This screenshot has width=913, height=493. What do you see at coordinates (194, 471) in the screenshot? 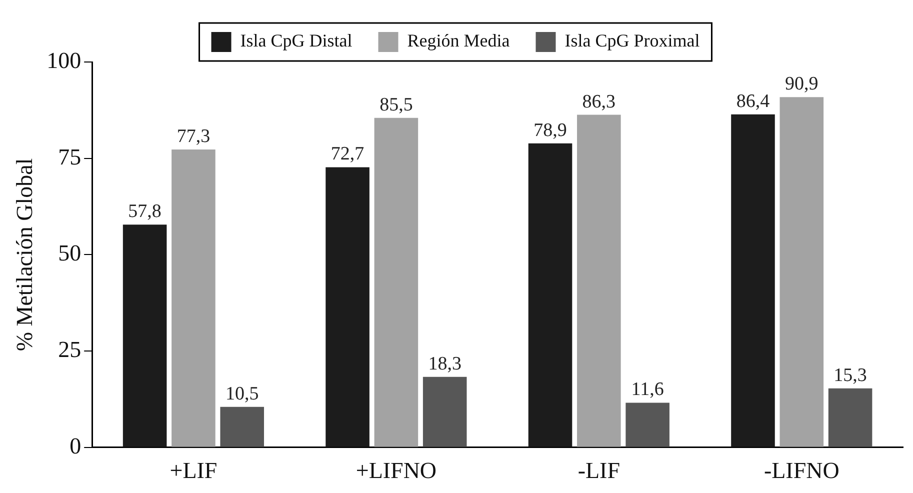
I see `x-tick-label: +LIF` at bounding box center [194, 471].